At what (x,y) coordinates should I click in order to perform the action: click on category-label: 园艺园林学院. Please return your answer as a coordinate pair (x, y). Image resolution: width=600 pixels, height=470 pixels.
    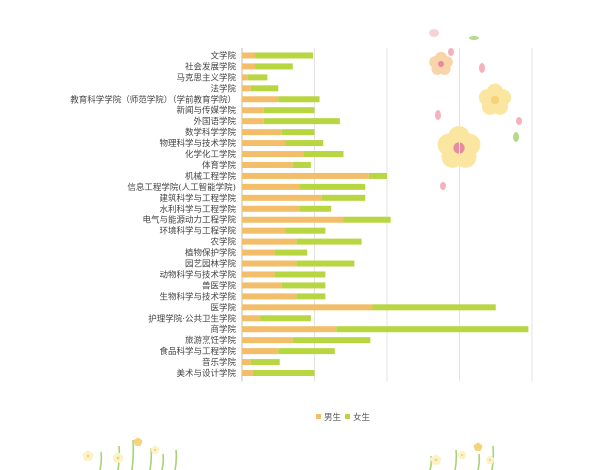
    Looking at the image, I should click on (211, 264).